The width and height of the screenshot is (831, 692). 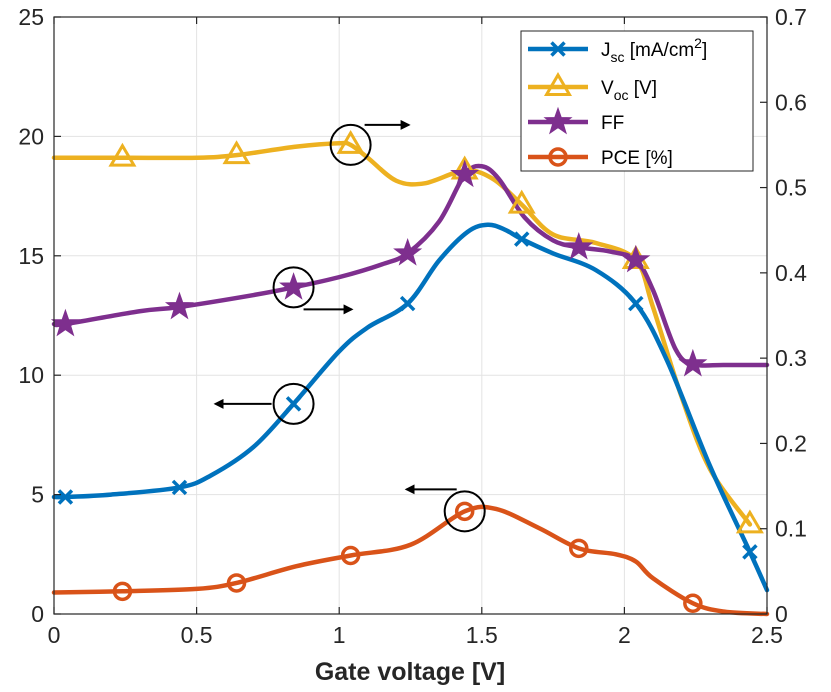 What do you see at coordinates (637, 158) in the screenshot?
I see `legend-label: PCE [%]` at bounding box center [637, 158].